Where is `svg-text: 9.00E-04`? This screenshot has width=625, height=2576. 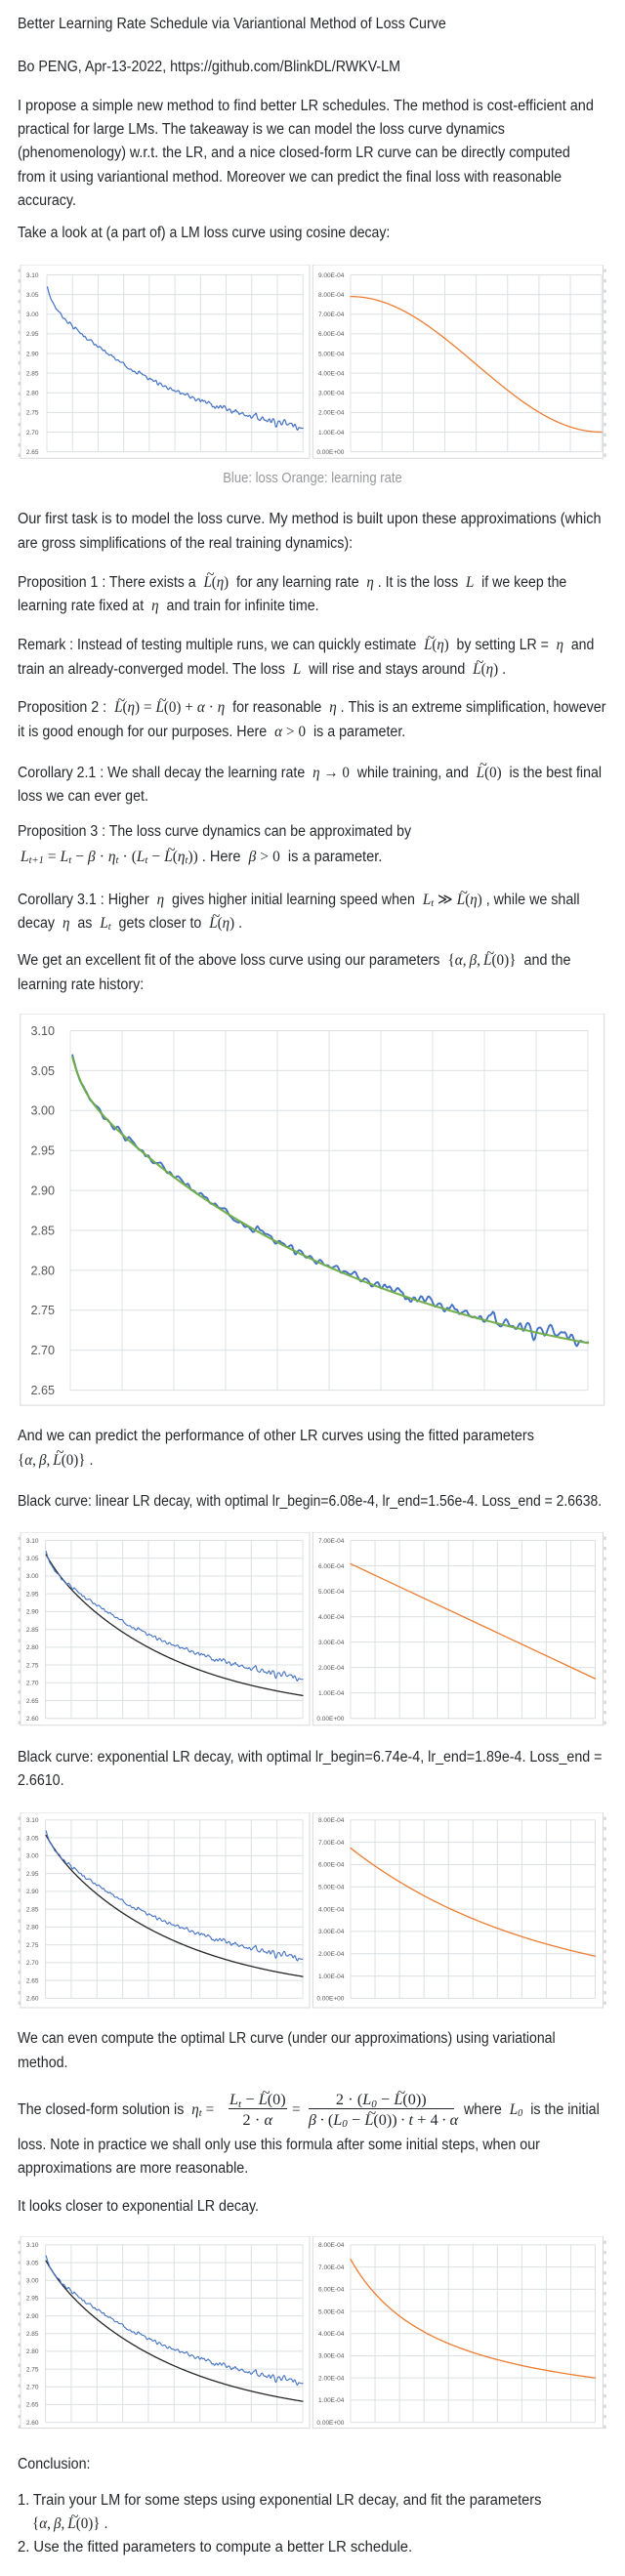
svg-text: 9.00E-04 is located at coordinates (331, 275).